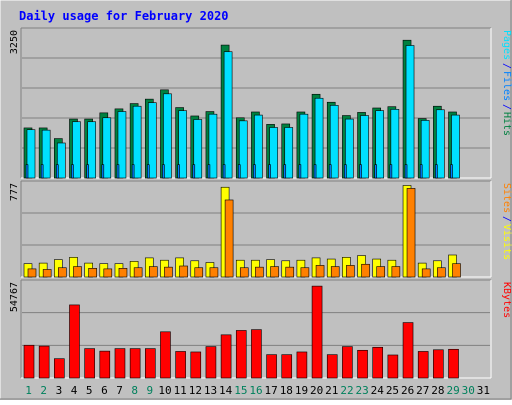 Image resolution: width=512 pixels, height=405 pixels. What do you see at coordinates (240, 390) in the screenshot?
I see `day-label: 15` at bounding box center [240, 390].